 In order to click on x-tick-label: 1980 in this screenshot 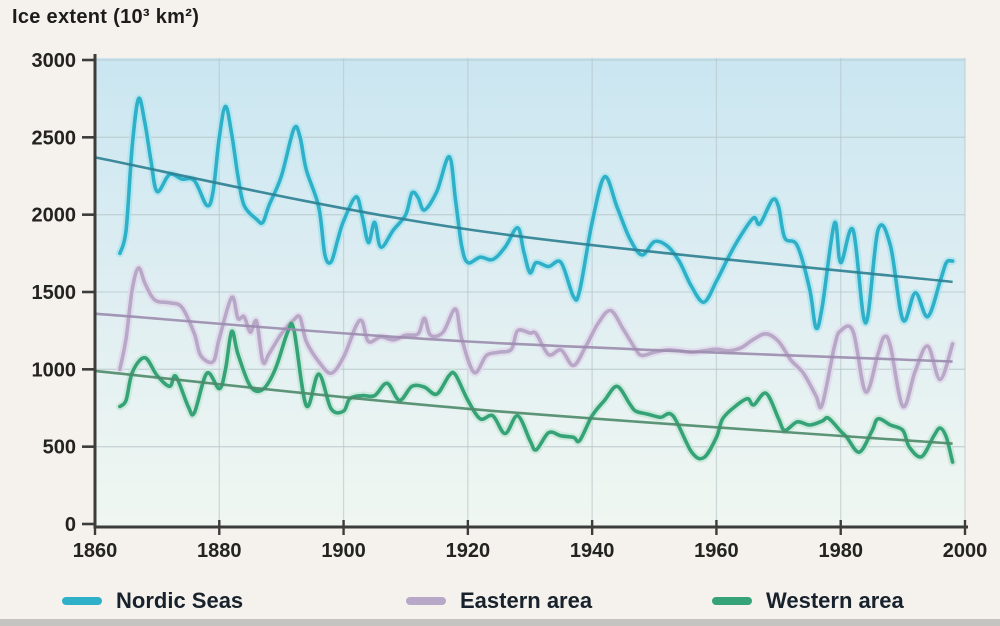, I will do `click(840, 551)`.